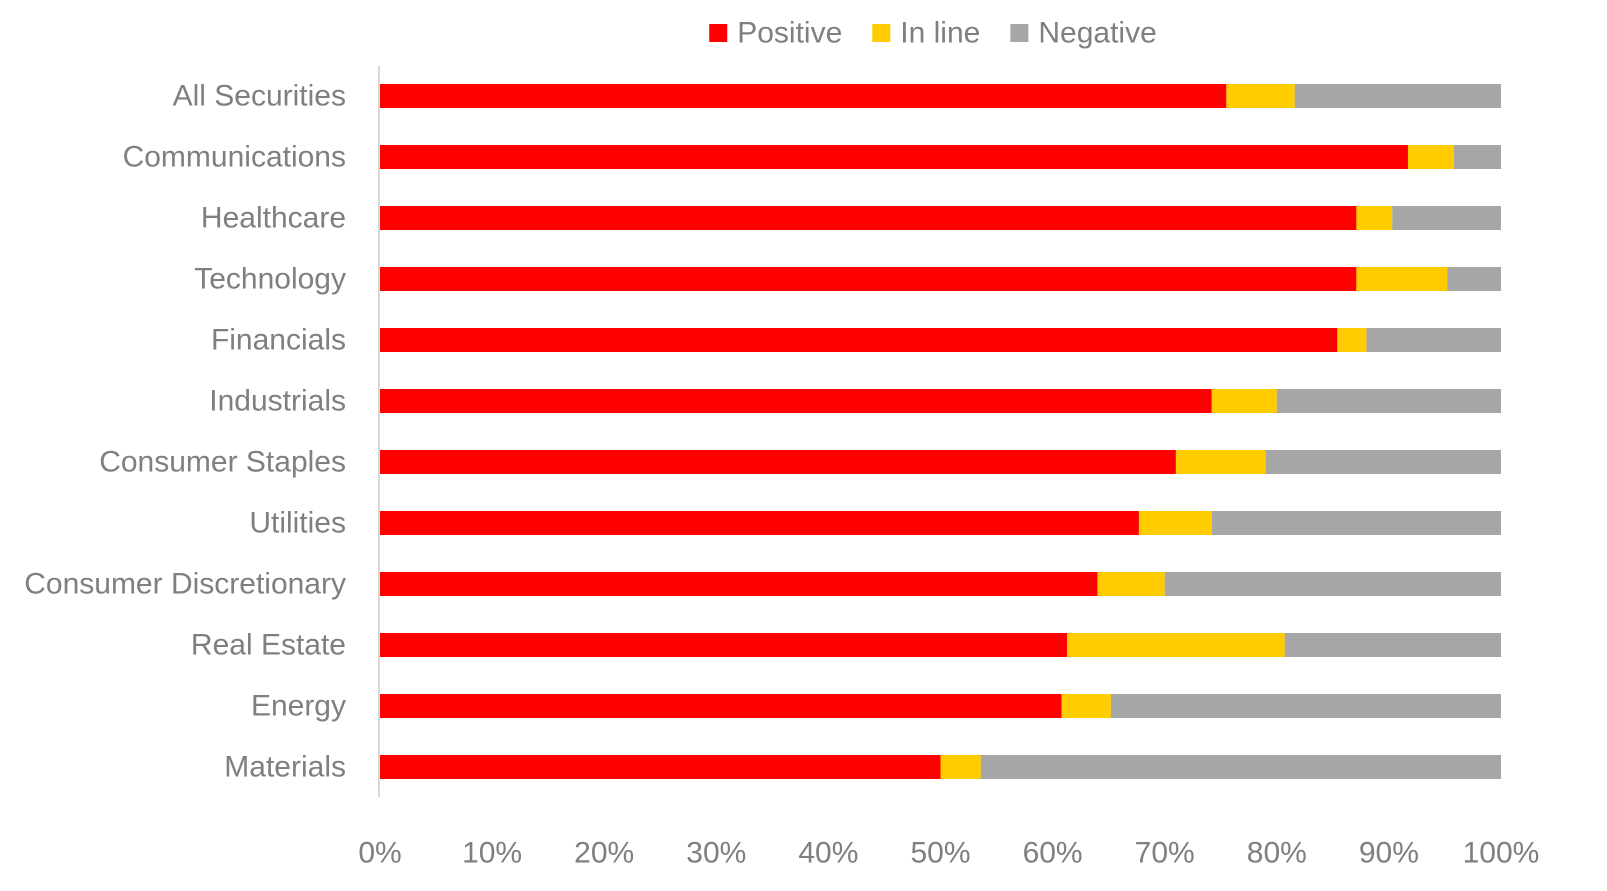 Image resolution: width=1607 pixels, height=891 pixels. What do you see at coordinates (778, 462) in the screenshot?
I see `bar-consumer-staples-positive` at bounding box center [778, 462].